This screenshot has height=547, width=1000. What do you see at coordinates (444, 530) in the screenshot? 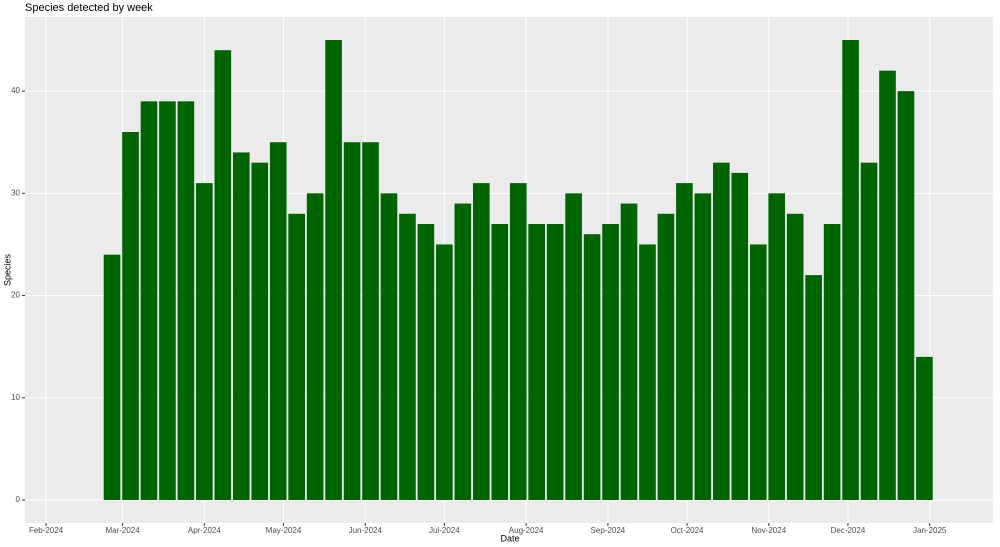
I see `x-tick-label: Jul-2024` at bounding box center [444, 530].